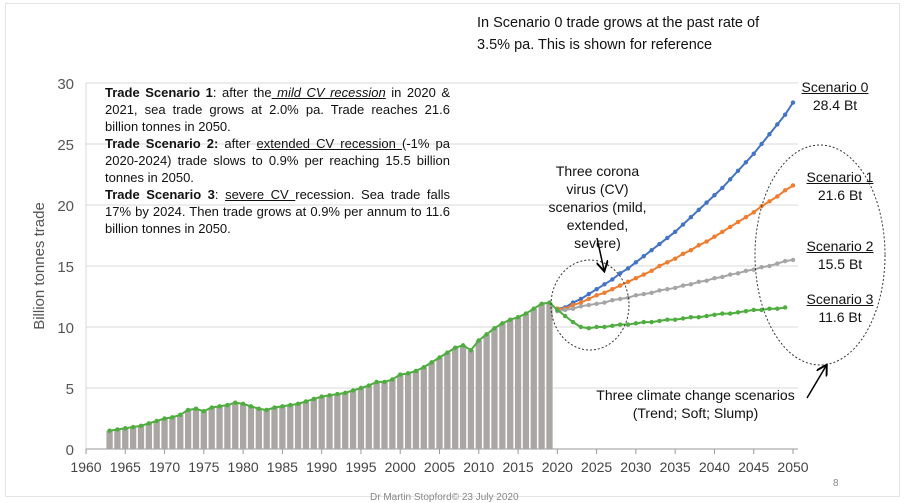 The image size is (905, 503). I want to click on s1-u: mild CV recession, so click(328, 92).